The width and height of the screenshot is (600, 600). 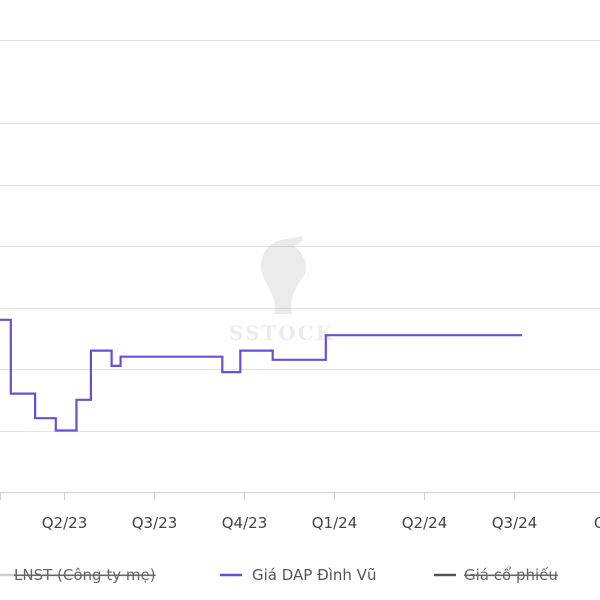 What do you see at coordinates (425, 523) in the screenshot?
I see `x-tick-label: Q2/24` at bounding box center [425, 523].